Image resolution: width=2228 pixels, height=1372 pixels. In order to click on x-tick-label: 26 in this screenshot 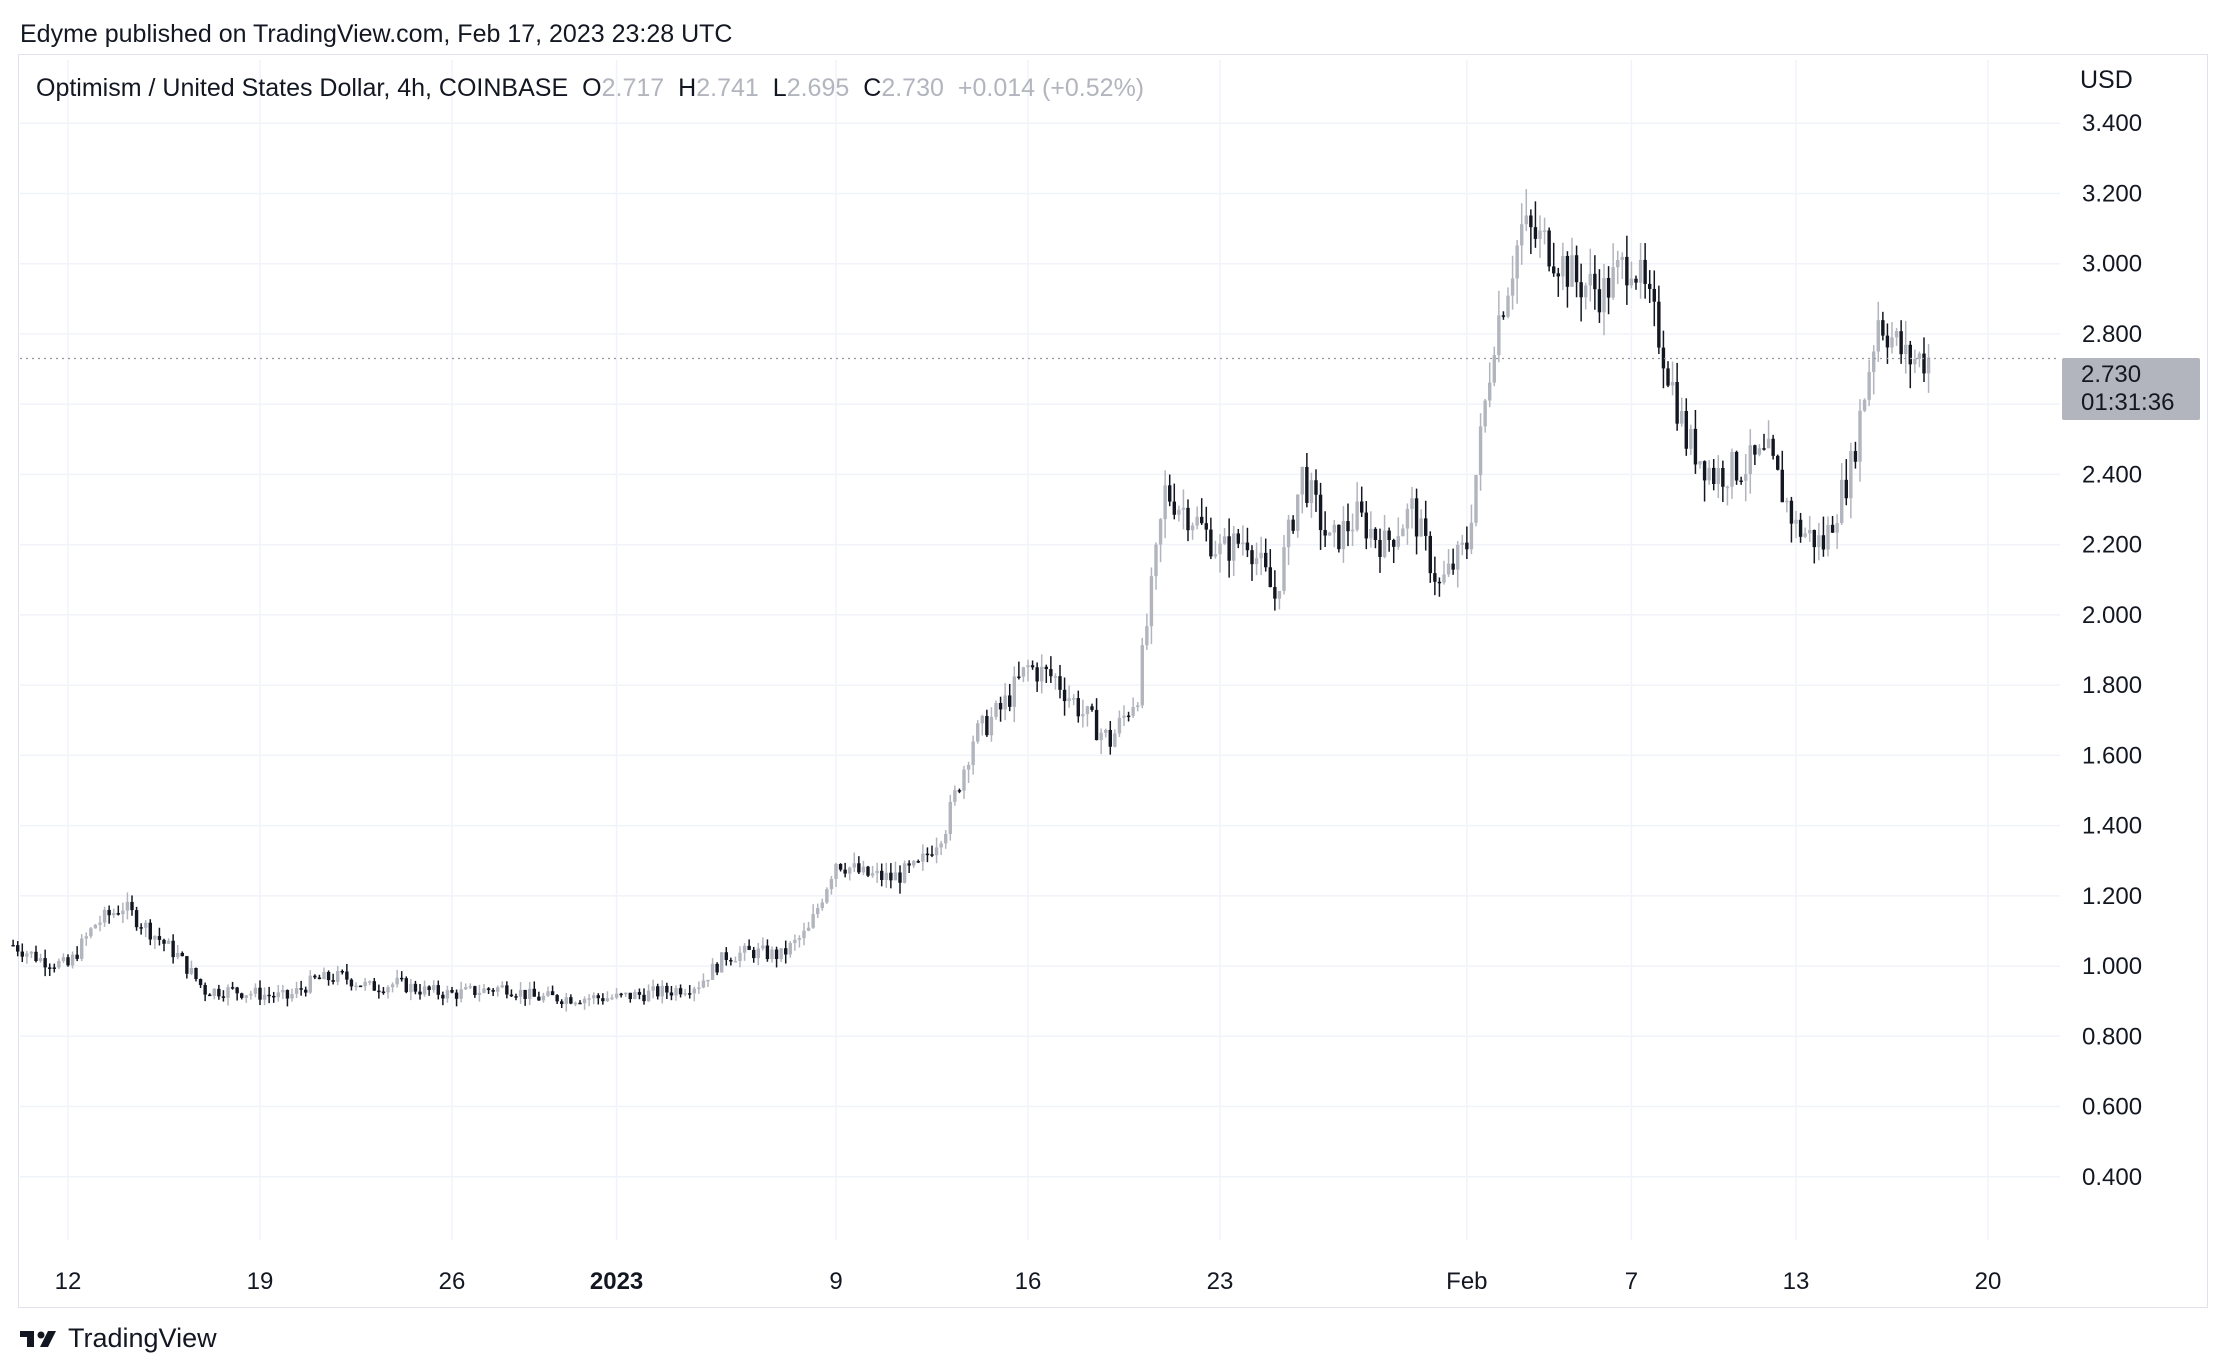, I will do `click(452, 1281)`.